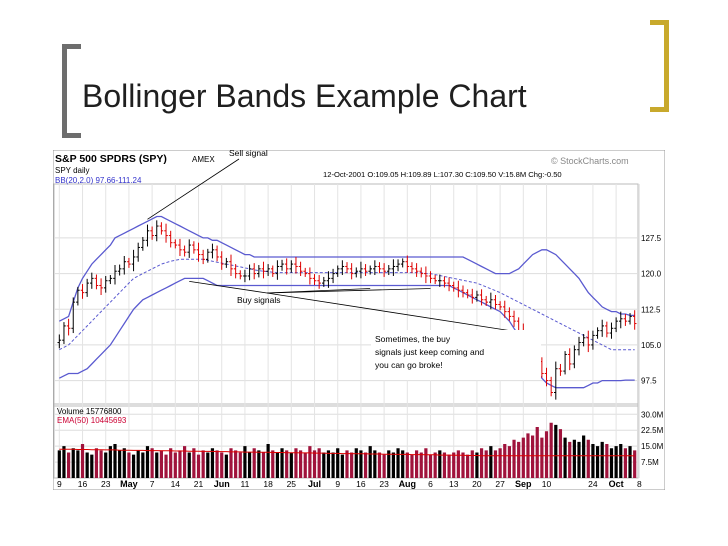 The image size is (728, 546). What do you see at coordinates (651, 309) in the screenshot?
I see `price-tick-label: 112.5` at bounding box center [651, 309].